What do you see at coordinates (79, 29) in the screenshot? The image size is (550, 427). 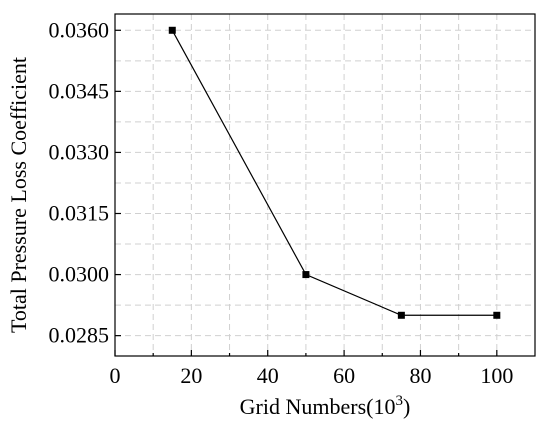 I see `y-tick-label: 0.0360` at bounding box center [79, 29].